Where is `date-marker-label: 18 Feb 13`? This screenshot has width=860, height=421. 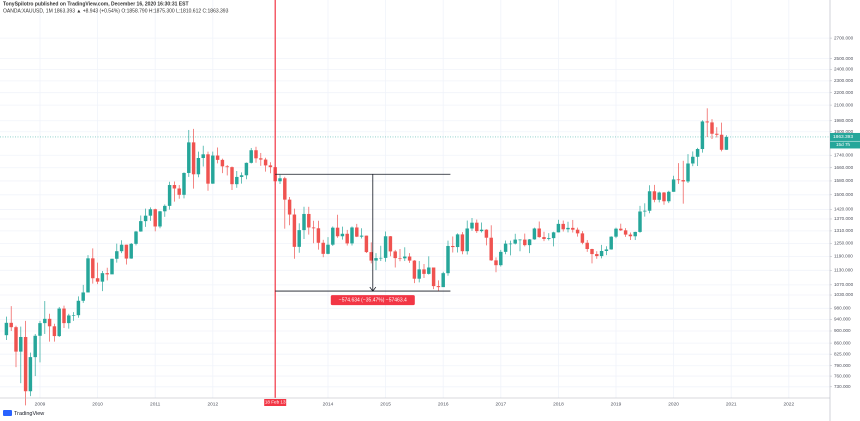 date-marker-label: 18 Feb 13 is located at coordinates (275, 402).